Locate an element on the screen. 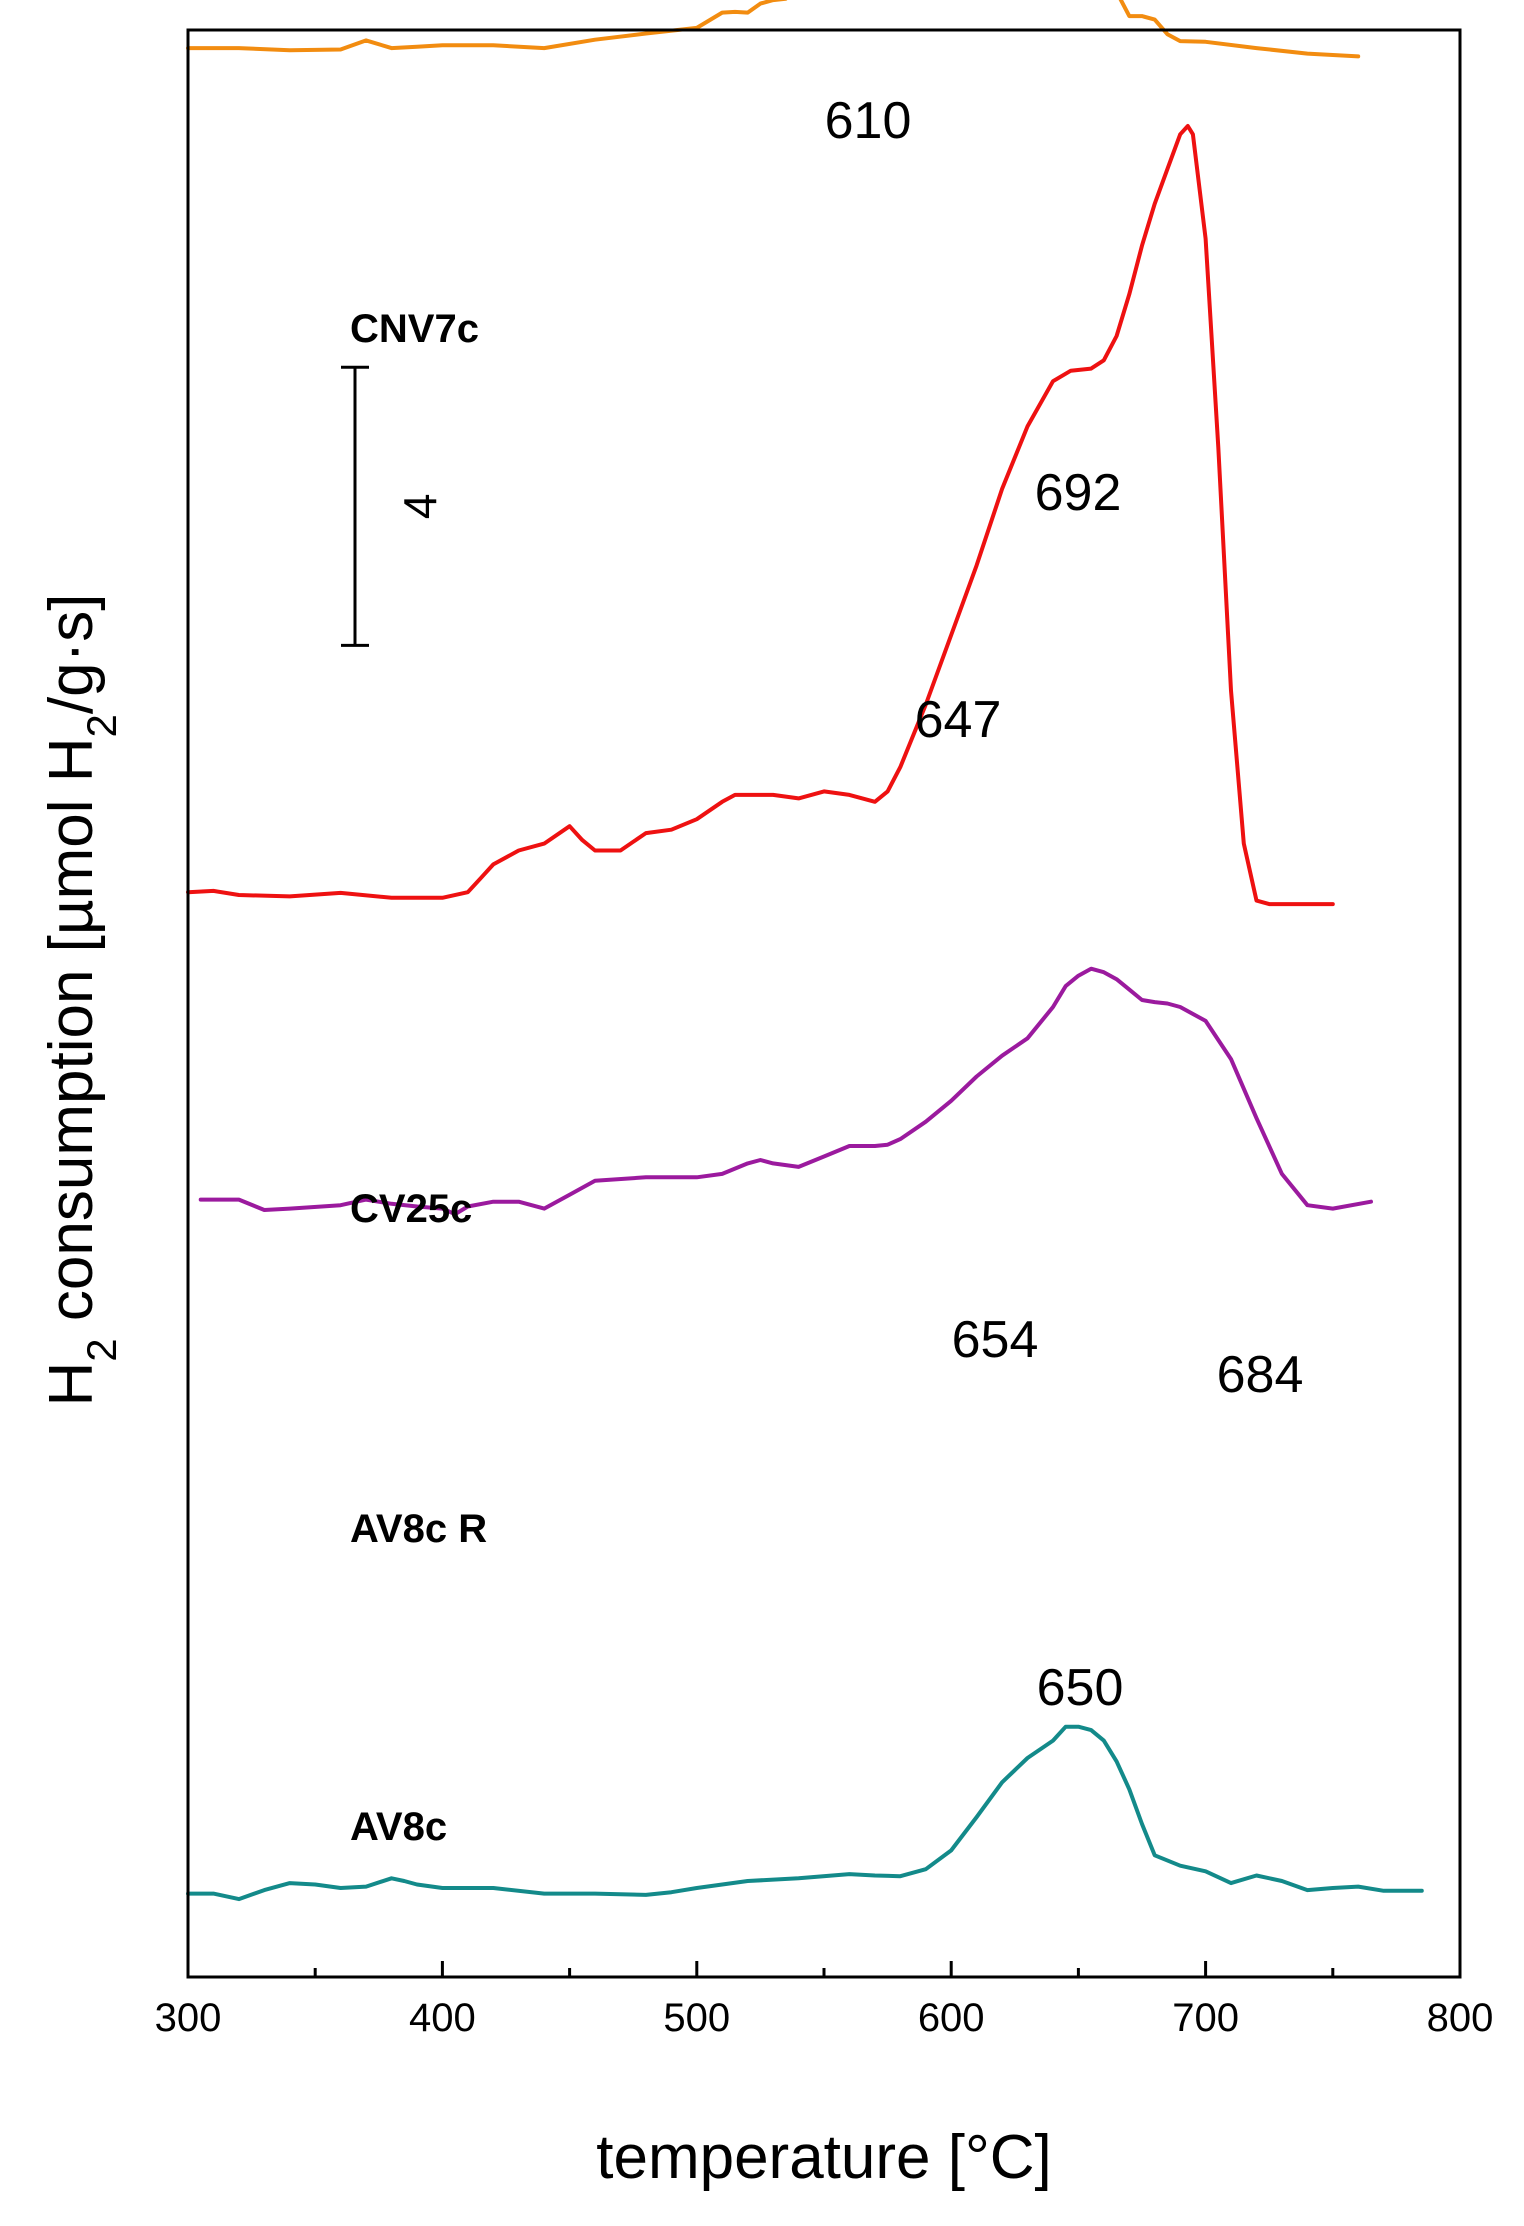  series-label-cv25c: CV25c is located at coordinates (411, 1209).